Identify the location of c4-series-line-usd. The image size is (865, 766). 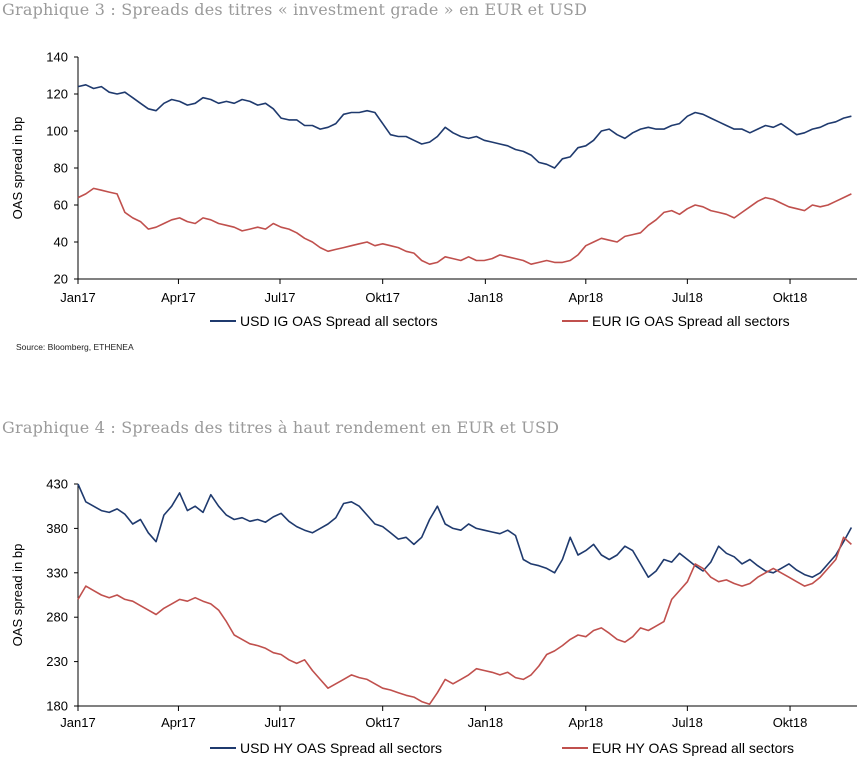
(465, 530).